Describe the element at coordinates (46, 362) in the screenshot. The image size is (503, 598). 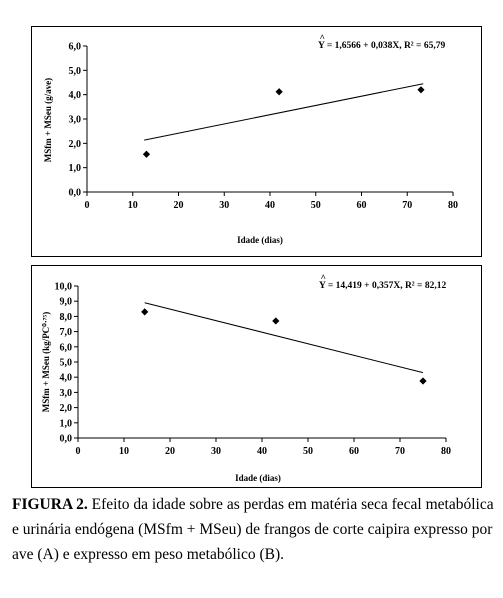
I see `y-axis-label: MSfm + MSeu (kg/PC⁰·⁷⁵)` at that location.